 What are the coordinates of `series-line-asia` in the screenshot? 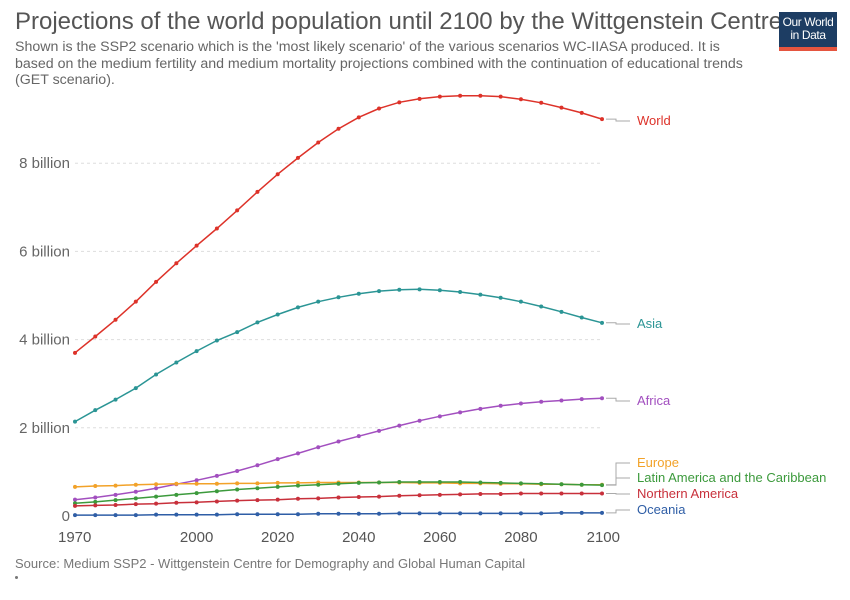 It's located at (338, 355).